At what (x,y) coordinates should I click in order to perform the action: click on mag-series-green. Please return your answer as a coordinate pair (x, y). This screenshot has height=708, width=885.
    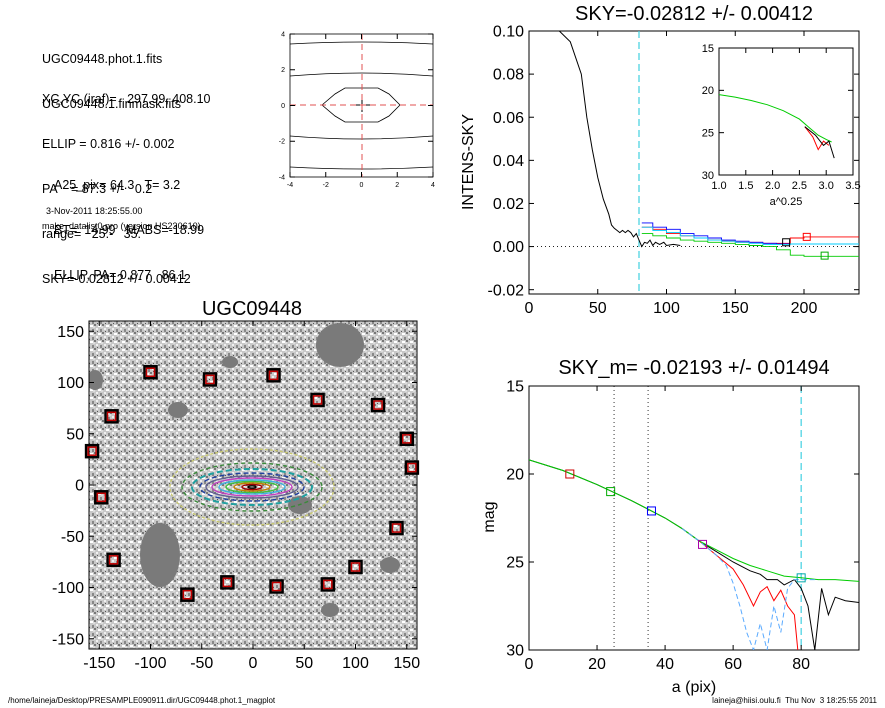
    Looking at the image, I should click on (694, 520).